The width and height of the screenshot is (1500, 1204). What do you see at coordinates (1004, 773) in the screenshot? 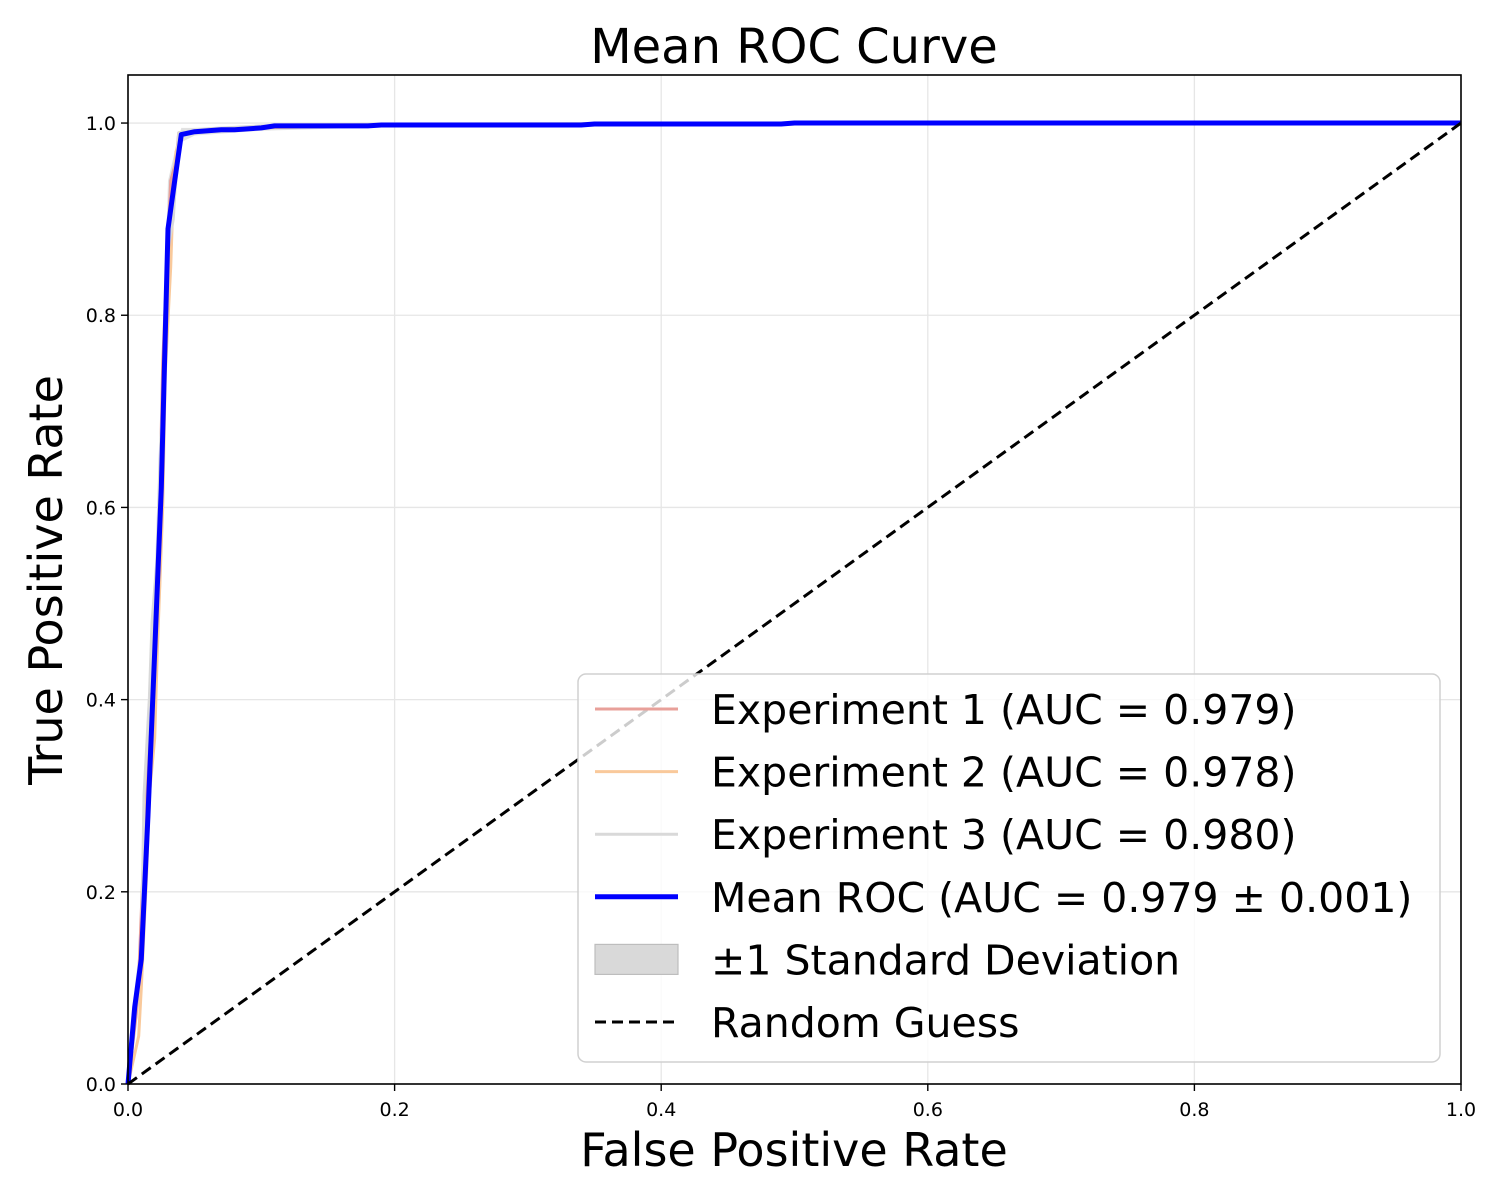
I see `legend-label: Experiment 2 (AUC = 0.978)` at bounding box center [1004, 773].